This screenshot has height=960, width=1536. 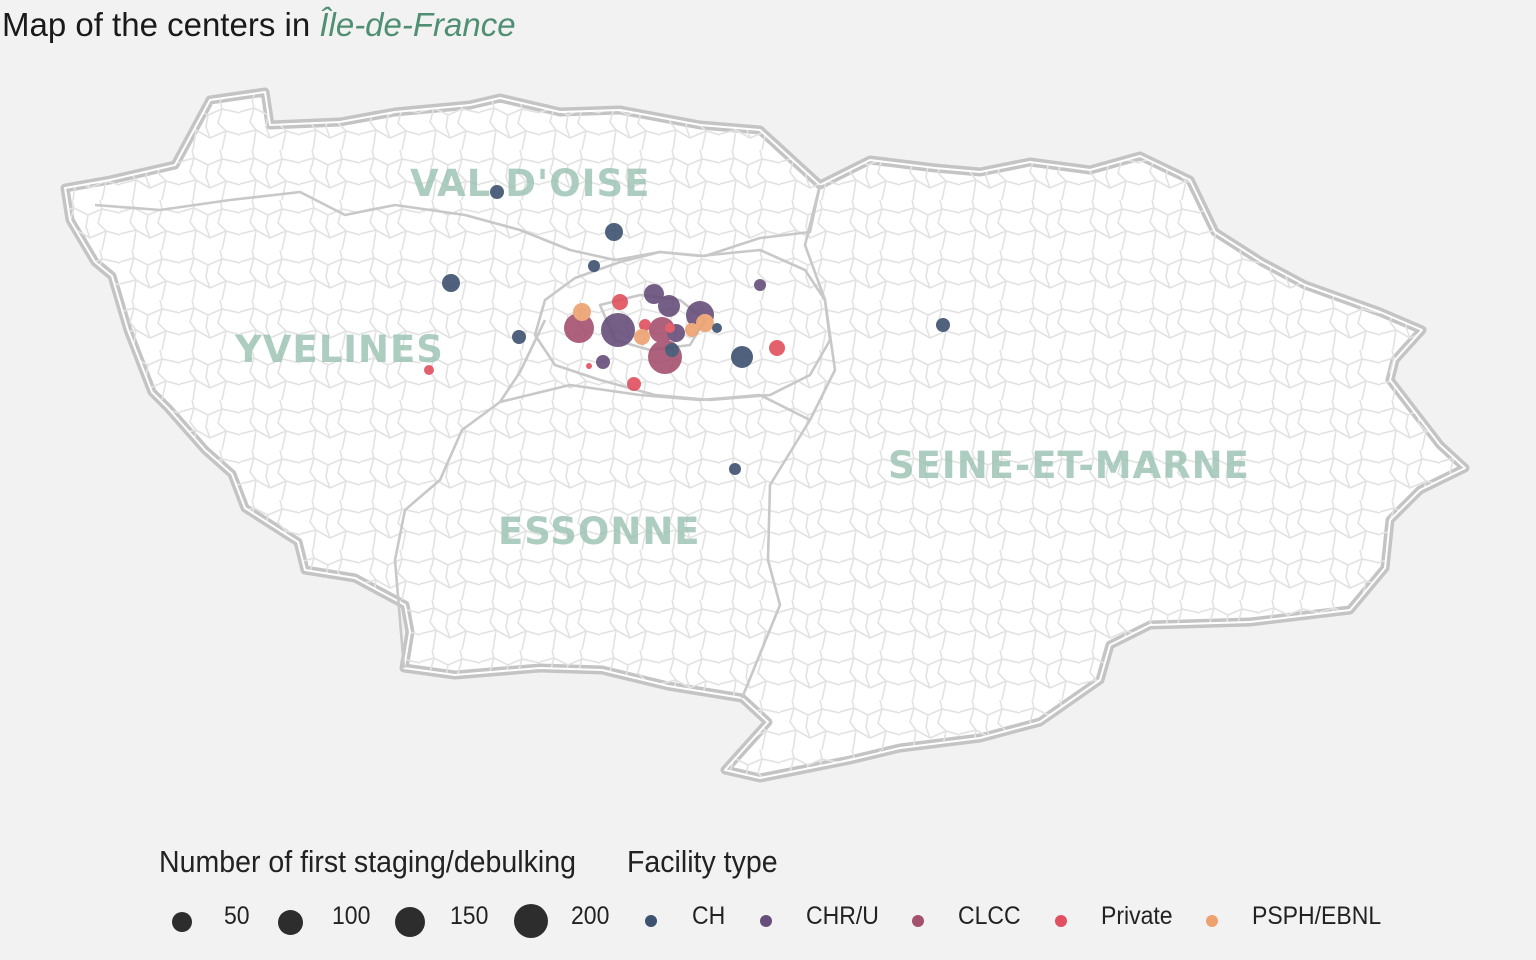 What do you see at coordinates (351, 916) in the screenshot?
I see `size-label-100: 100` at bounding box center [351, 916].